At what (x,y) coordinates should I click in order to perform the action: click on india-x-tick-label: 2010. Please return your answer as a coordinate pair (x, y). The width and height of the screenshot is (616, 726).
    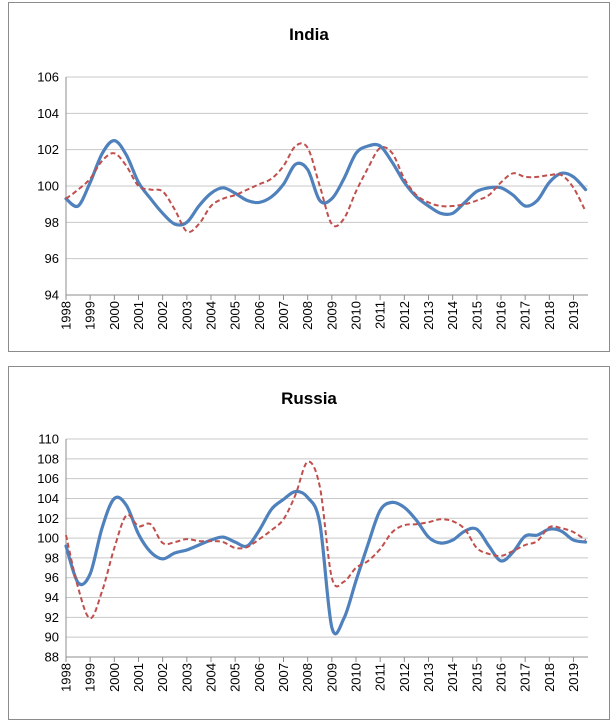
    Looking at the image, I should click on (356, 315).